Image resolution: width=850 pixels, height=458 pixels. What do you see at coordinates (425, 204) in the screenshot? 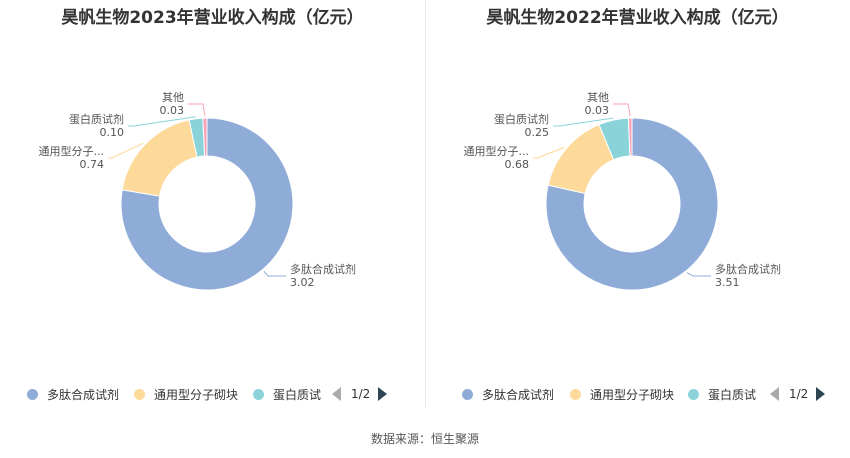
I see `panel-divider` at bounding box center [425, 204].